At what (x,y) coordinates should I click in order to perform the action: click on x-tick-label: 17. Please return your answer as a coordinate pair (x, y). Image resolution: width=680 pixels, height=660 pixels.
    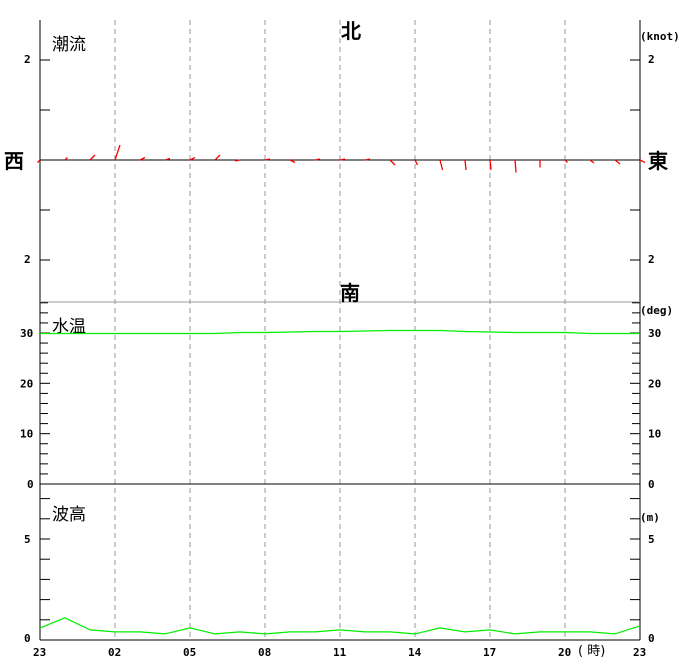
    Looking at the image, I should click on (489, 652).